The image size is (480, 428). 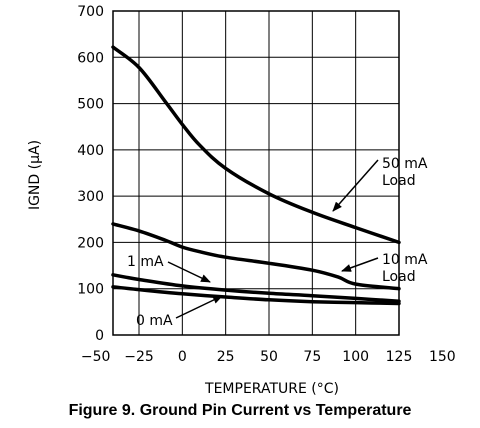 I want to click on x-tick-label: 50, so click(x=269, y=357).